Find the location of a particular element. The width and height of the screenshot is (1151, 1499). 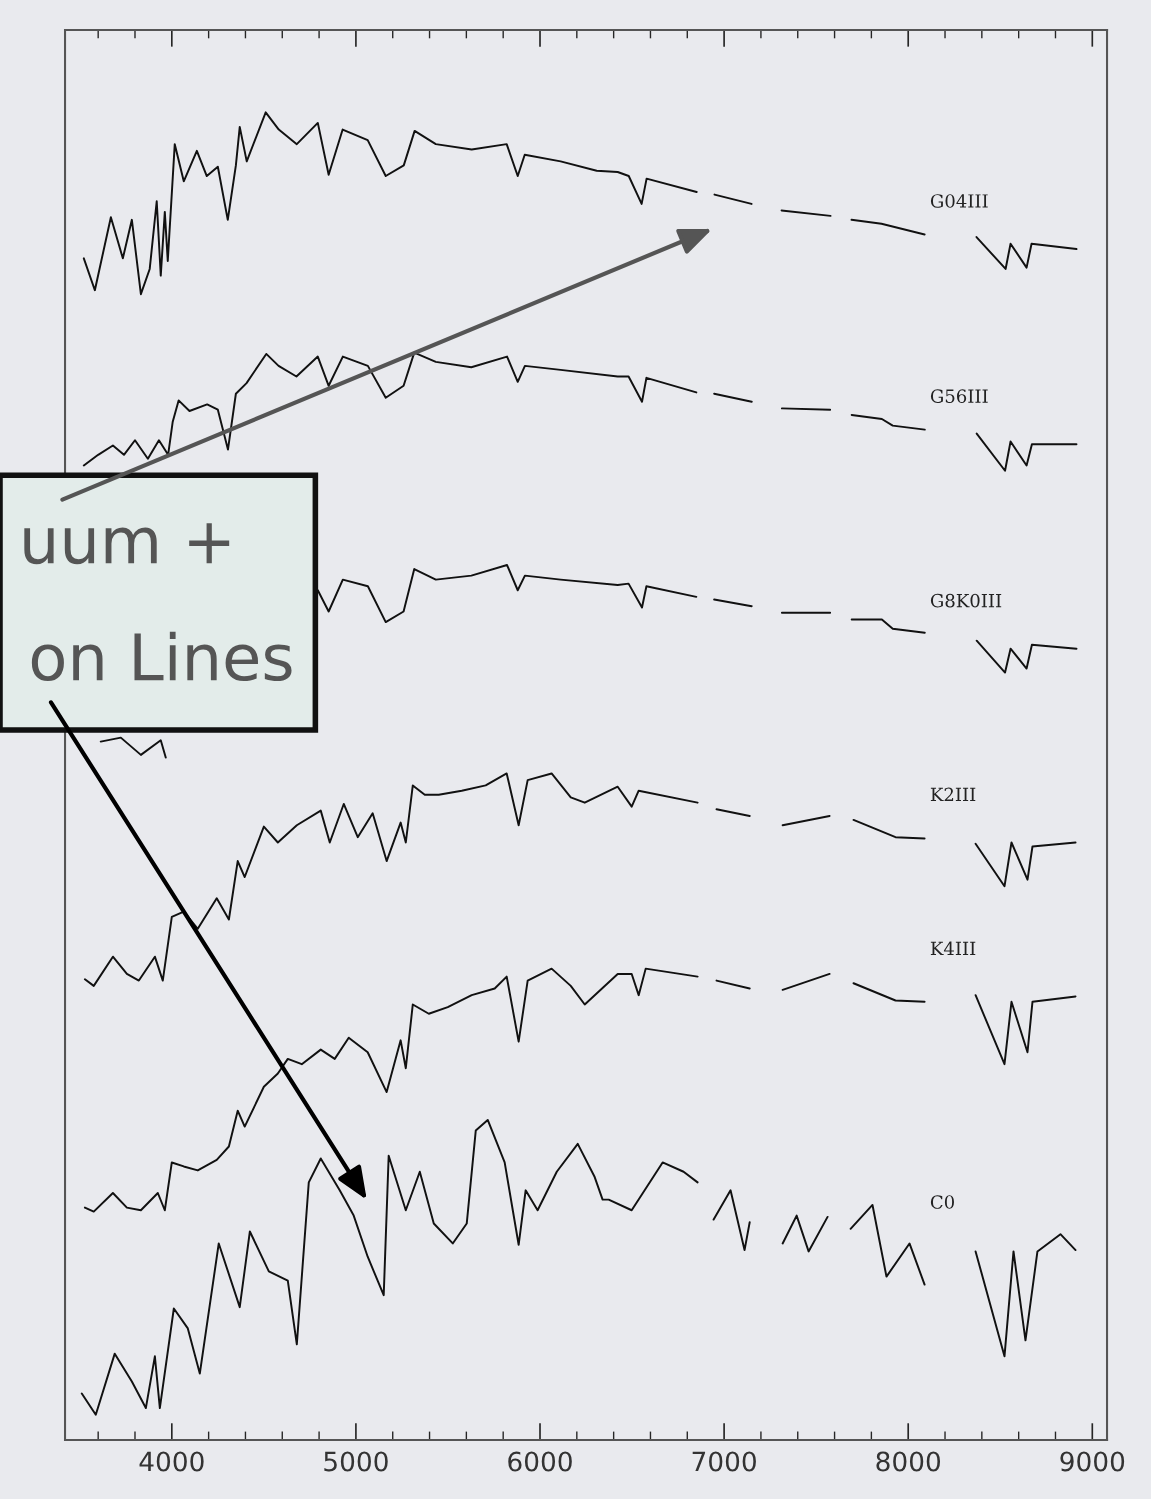

series-label: G04III is located at coordinates (959, 201).